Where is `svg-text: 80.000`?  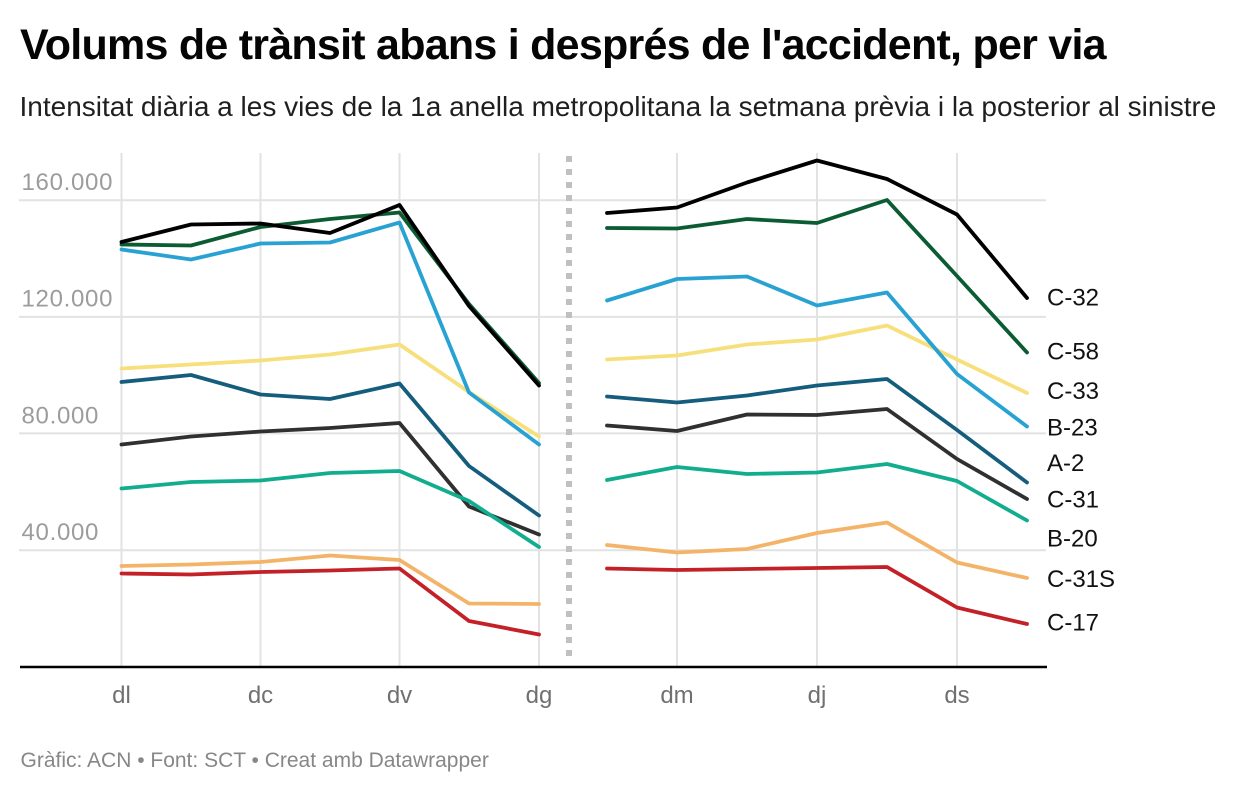
svg-text: 80.000 is located at coordinates (61, 416).